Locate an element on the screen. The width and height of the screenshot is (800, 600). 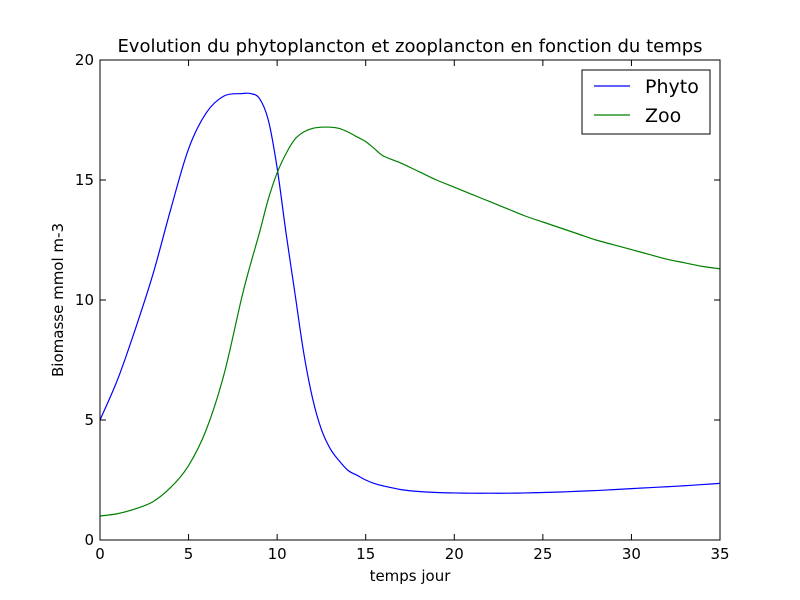
legend-label-zoo: Zoo is located at coordinates (663, 116).